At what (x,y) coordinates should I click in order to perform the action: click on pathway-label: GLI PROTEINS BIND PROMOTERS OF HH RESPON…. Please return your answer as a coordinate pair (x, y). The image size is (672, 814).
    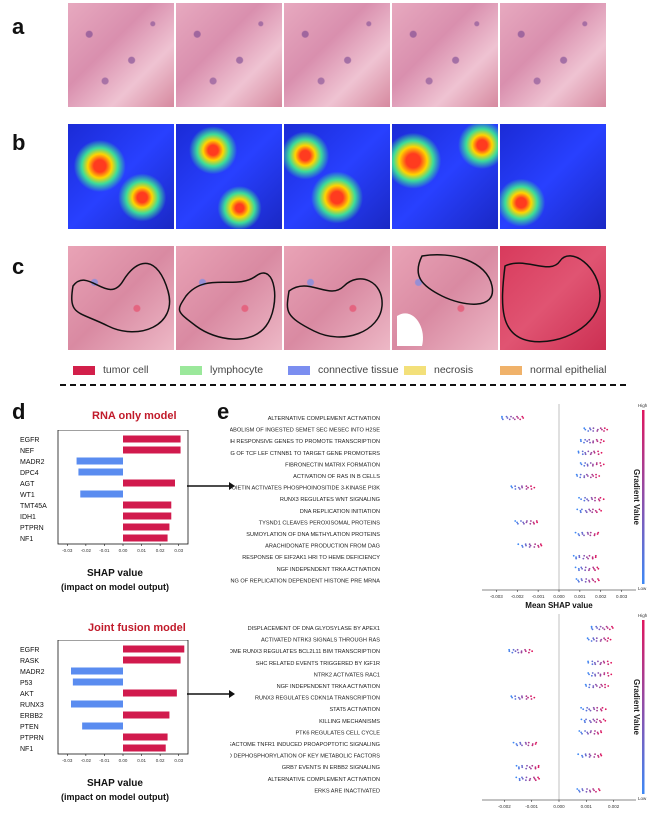
    Looking at the image, I should click on (305, 442).